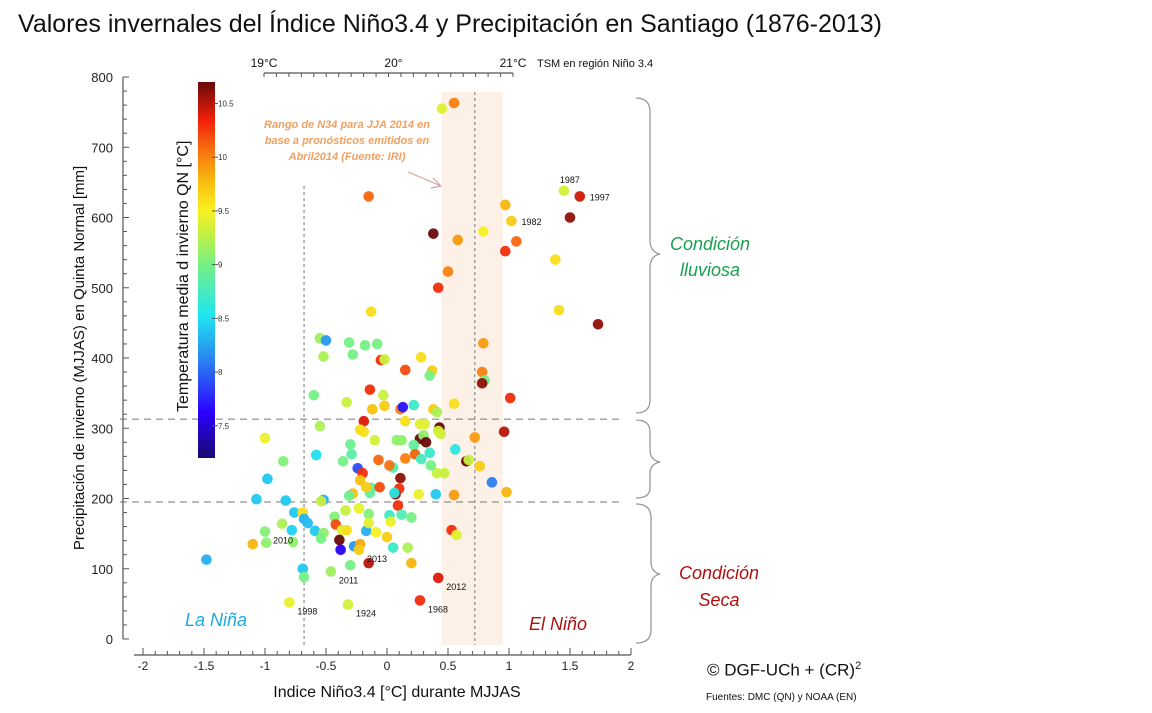 The width and height of the screenshot is (1152, 713). Describe the element at coordinates (348, 581) in the screenshot. I see `year-label: 2011` at that location.